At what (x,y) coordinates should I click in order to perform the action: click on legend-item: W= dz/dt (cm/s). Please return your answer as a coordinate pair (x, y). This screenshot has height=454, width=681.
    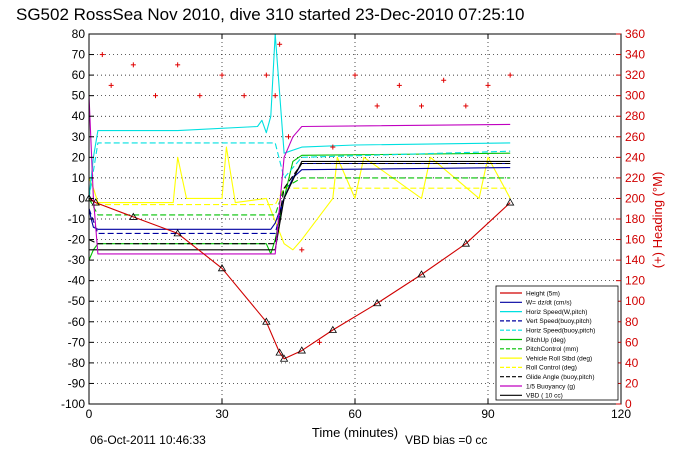
    Looking at the image, I should click on (536, 303).